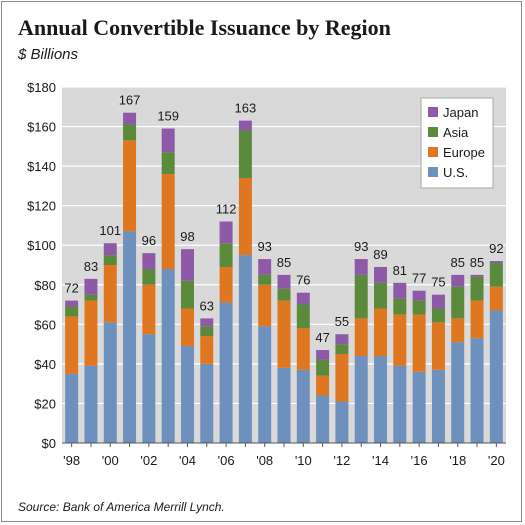 This screenshot has width=525, height=525. Describe the element at coordinates (265, 305) in the screenshot. I see `bar-segment-europe-2008` at that location.